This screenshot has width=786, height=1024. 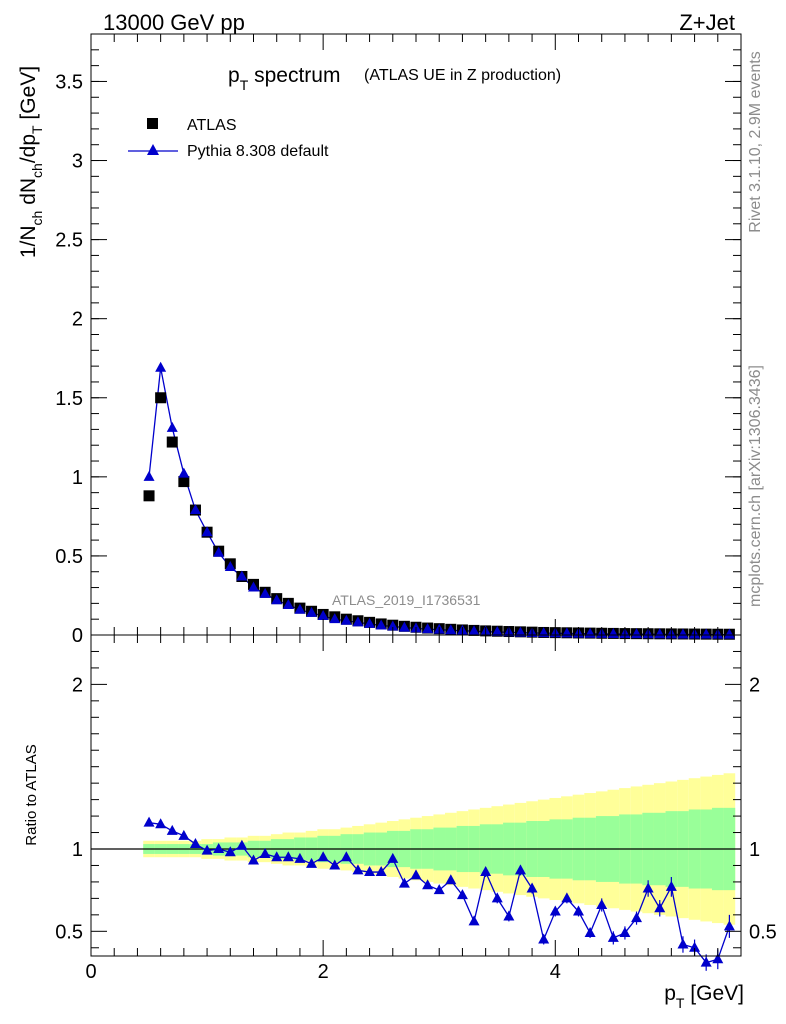 I want to click on legend-data-label: ATLAS, so click(x=212, y=125).